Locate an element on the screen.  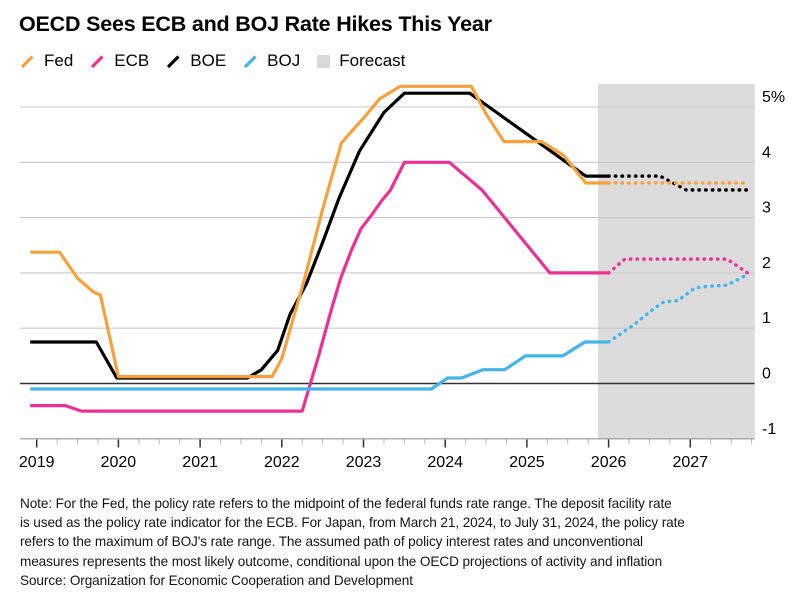
x-tick-label: 2024 is located at coordinates (445, 462).